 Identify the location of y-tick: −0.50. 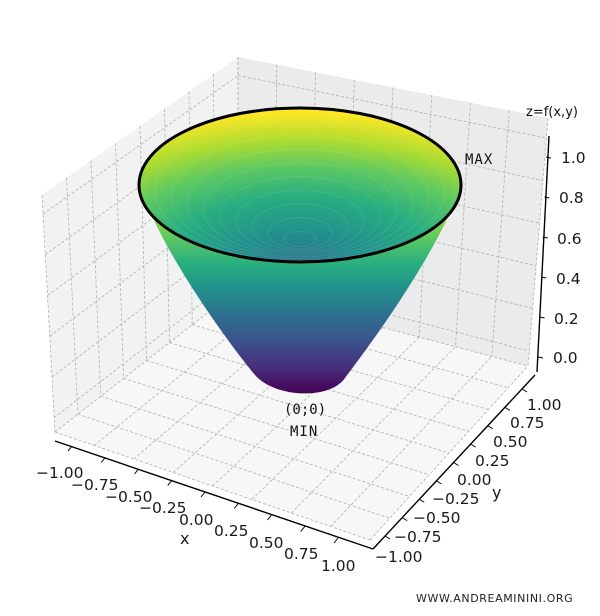
(437, 518).